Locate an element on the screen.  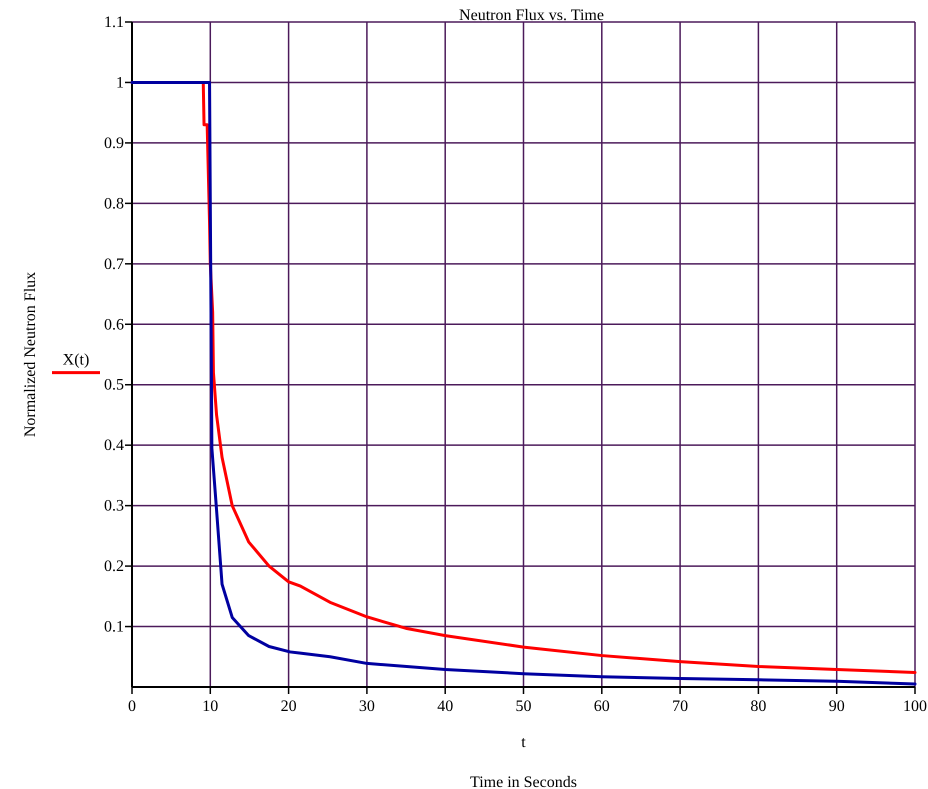
x-tick-label: 90 is located at coordinates (836, 706).